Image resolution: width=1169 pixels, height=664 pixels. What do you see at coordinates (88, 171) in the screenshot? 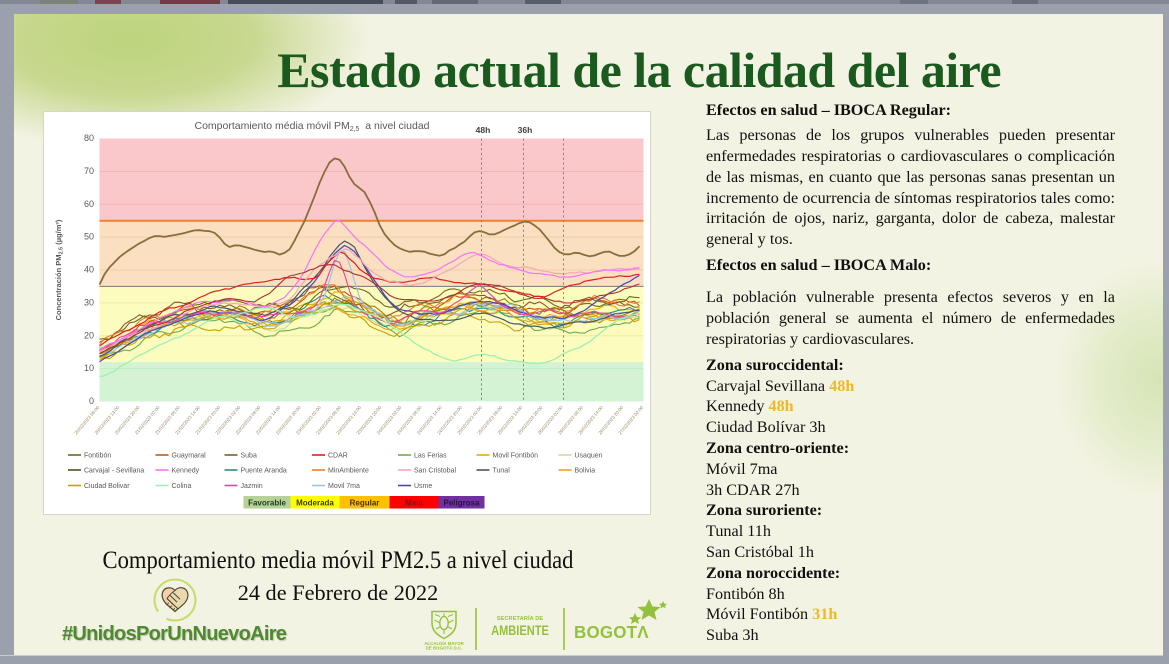
I see `svg-text: 70` at bounding box center [88, 171].